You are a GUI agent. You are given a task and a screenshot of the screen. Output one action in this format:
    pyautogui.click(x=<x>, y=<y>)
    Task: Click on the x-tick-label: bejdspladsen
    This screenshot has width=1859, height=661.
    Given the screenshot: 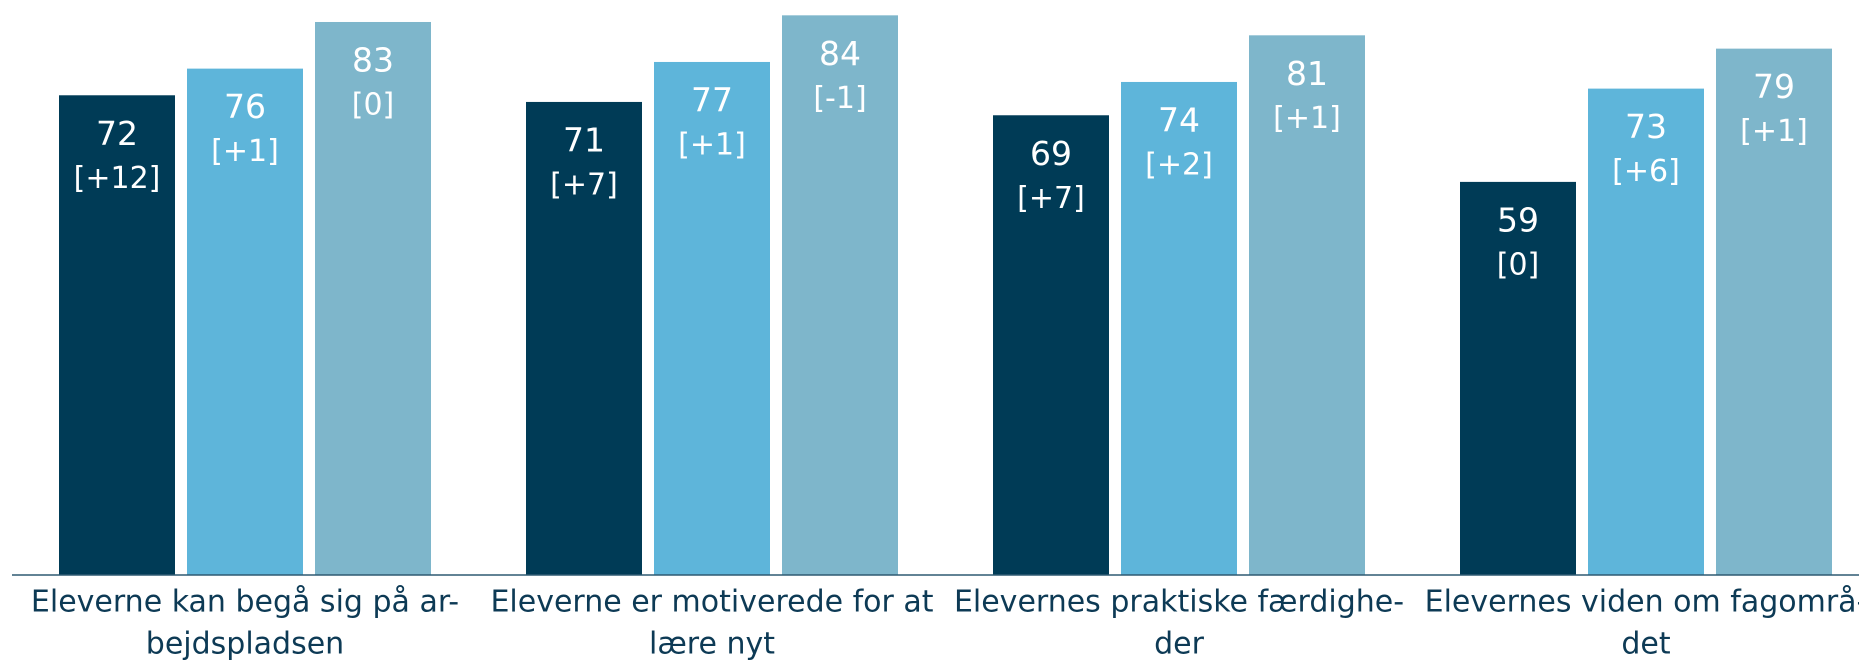 What is the action you would take?
    pyautogui.click(x=245, y=644)
    